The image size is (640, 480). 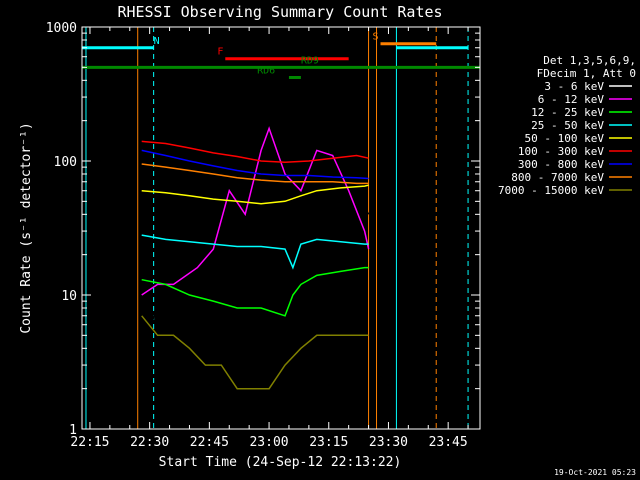 What do you see at coordinates (268, 442) in the screenshot?
I see `x-tick-label-4: 23:00` at bounding box center [268, 442].